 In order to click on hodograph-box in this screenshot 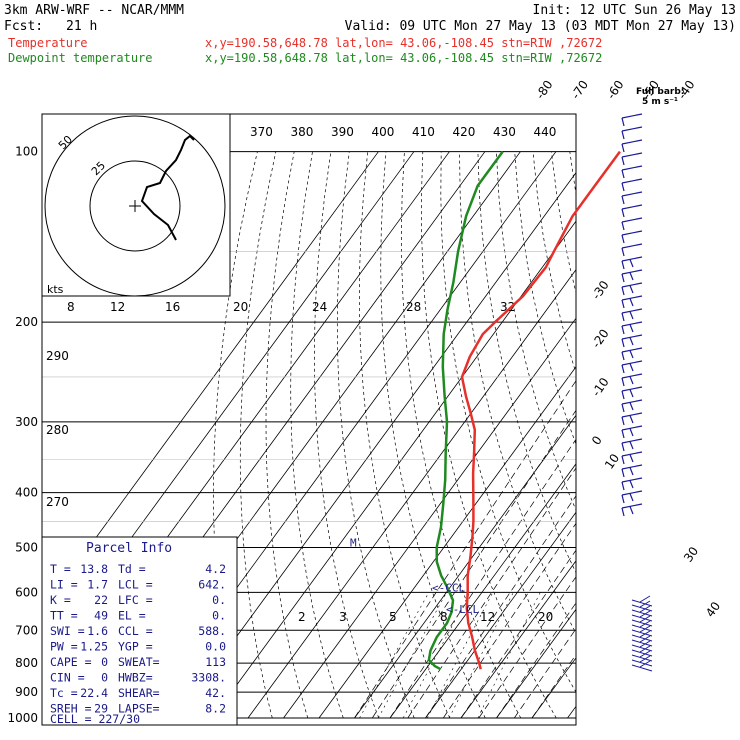, I will do `click(136, 205)`.